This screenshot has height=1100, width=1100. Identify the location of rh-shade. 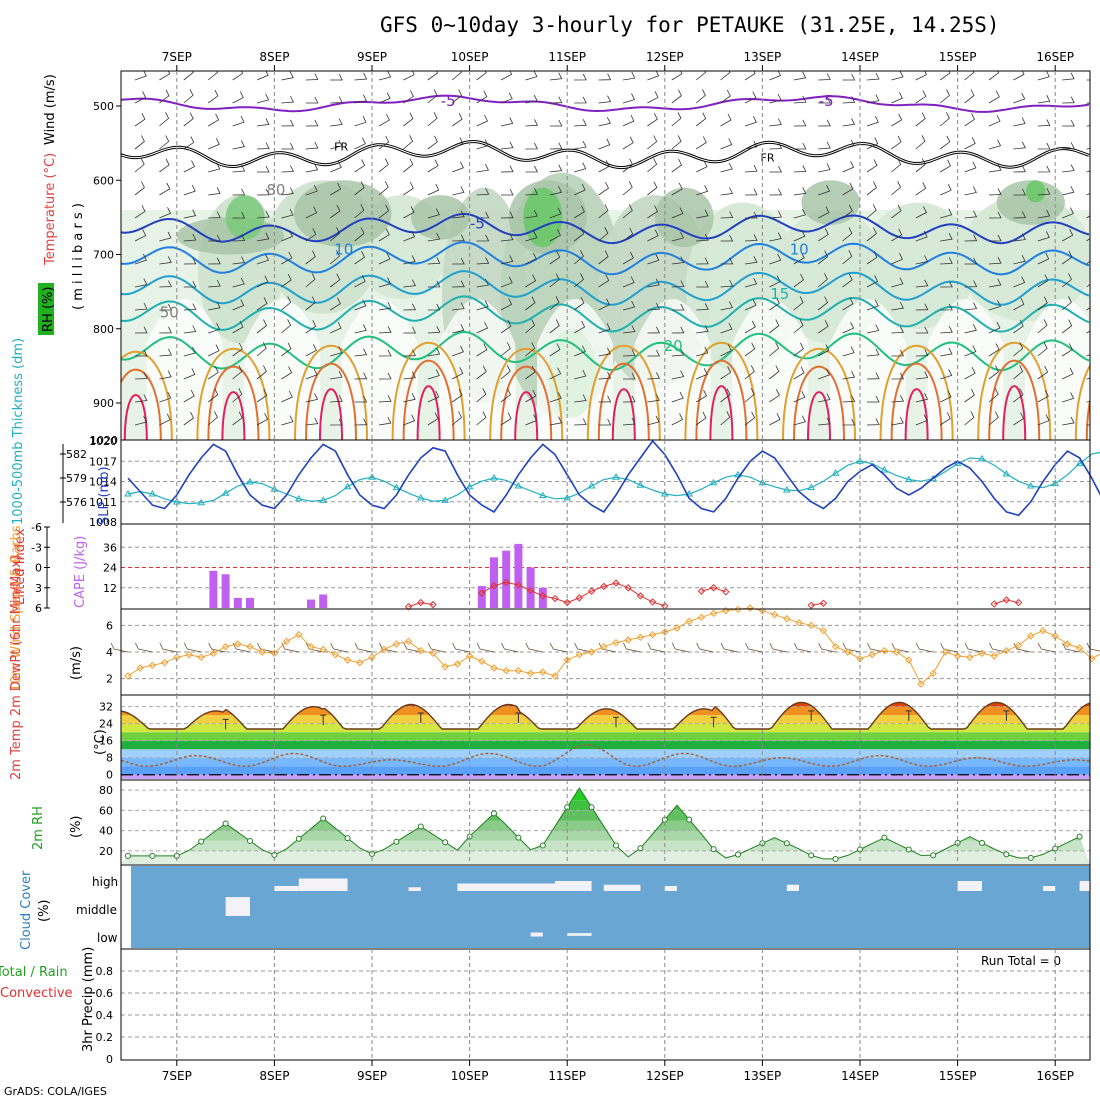
(830, 202).